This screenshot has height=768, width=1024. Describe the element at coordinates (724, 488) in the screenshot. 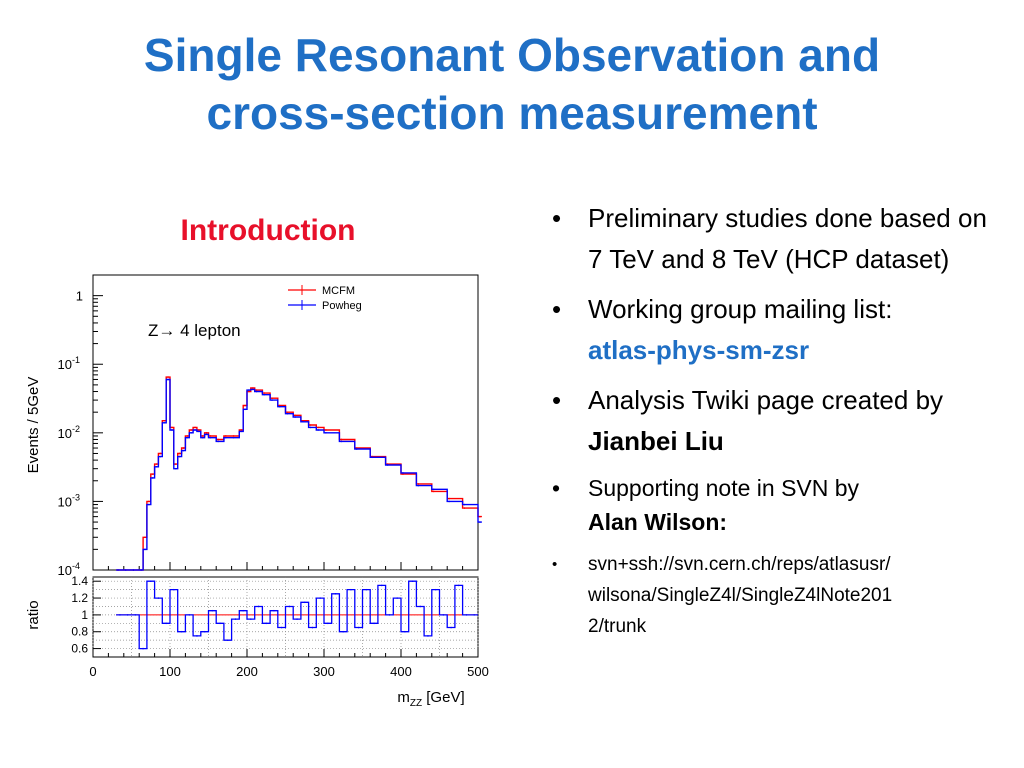

I see `bullet-text: Supporting note in SVN by` at that location.